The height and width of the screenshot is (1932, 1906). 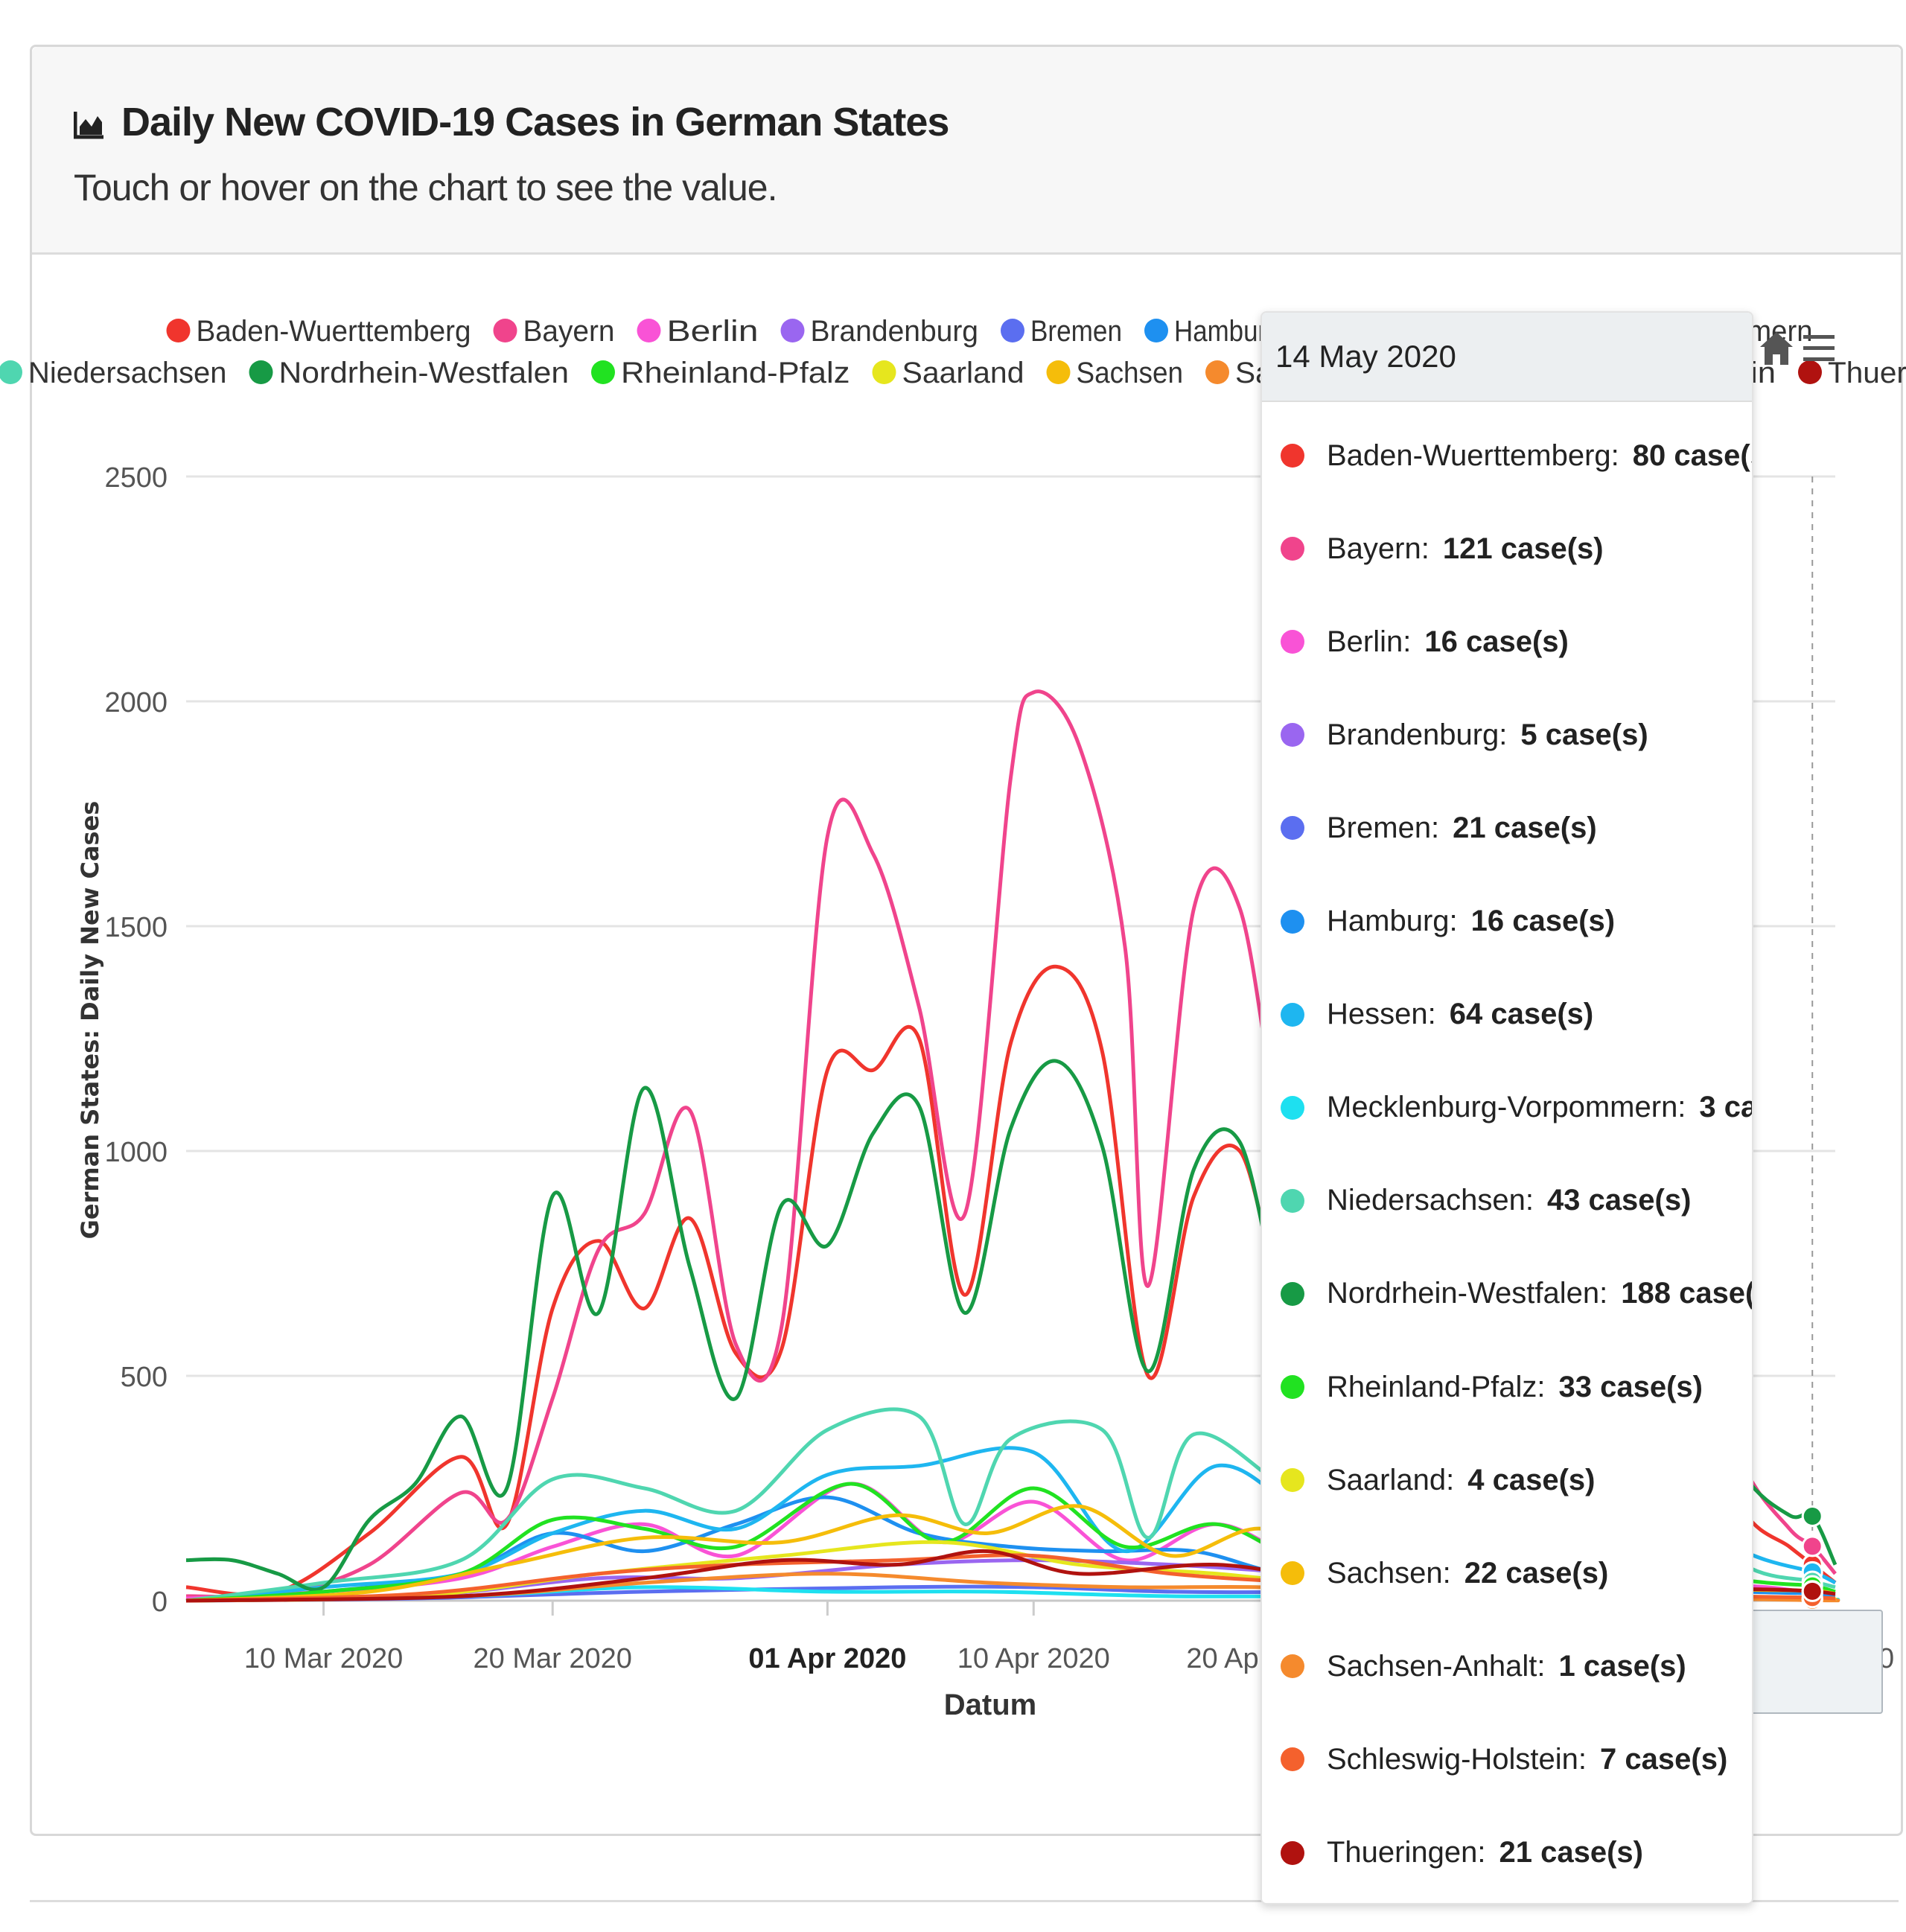 I want to click on legend-item-thueringen: Thueringen, so click(x=1852, y=373).